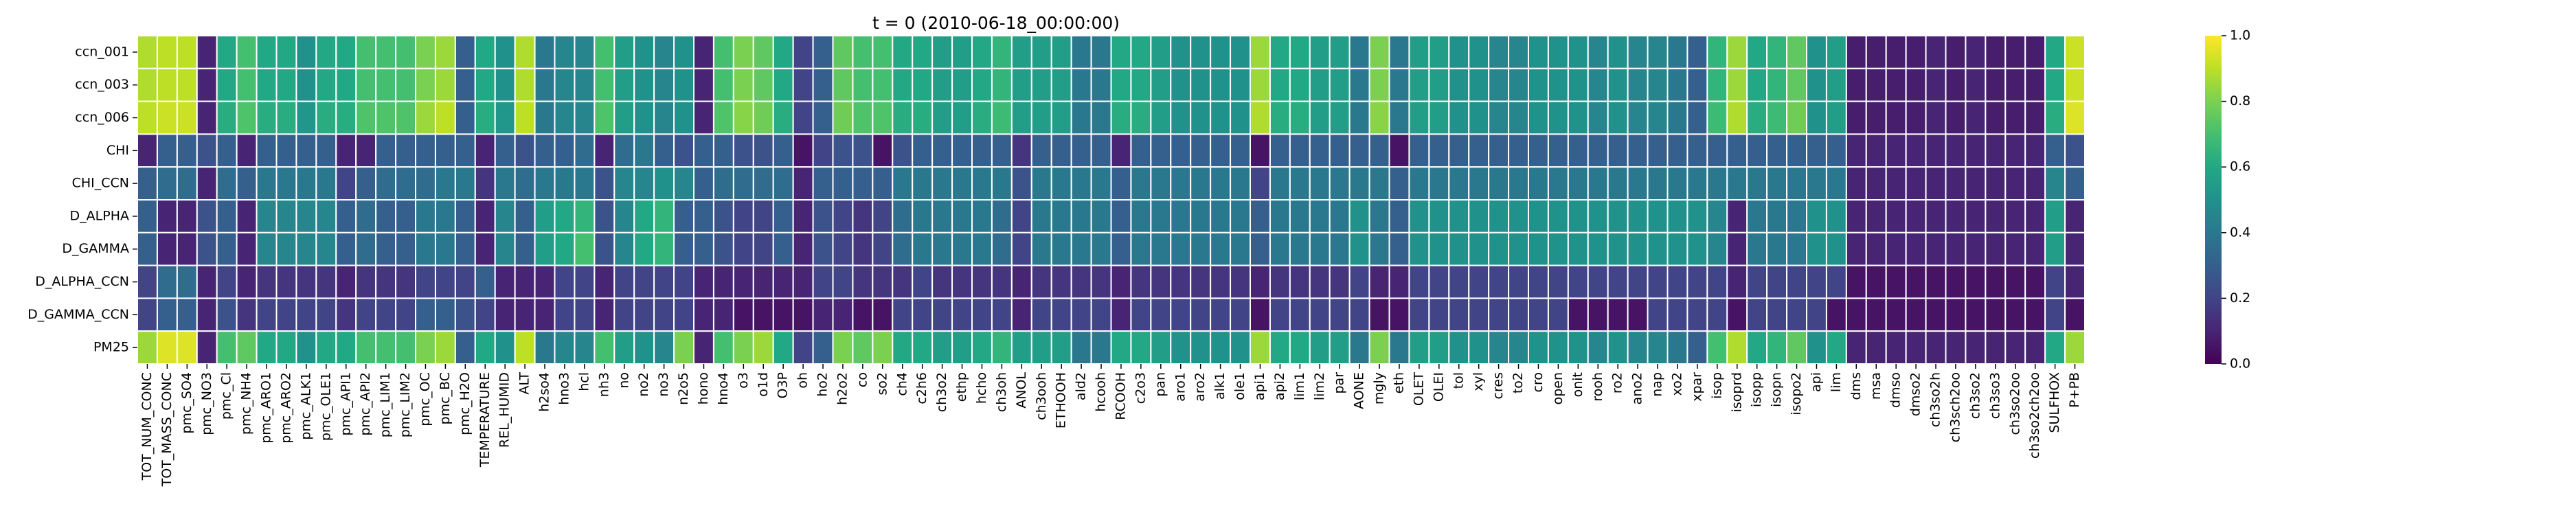 The width and height of the screenshot is (2576, 515). What do you see at coordinates (1239, 386) in the screenshot?
I see `column-label: ole1` at bounding box center [1239, 386].